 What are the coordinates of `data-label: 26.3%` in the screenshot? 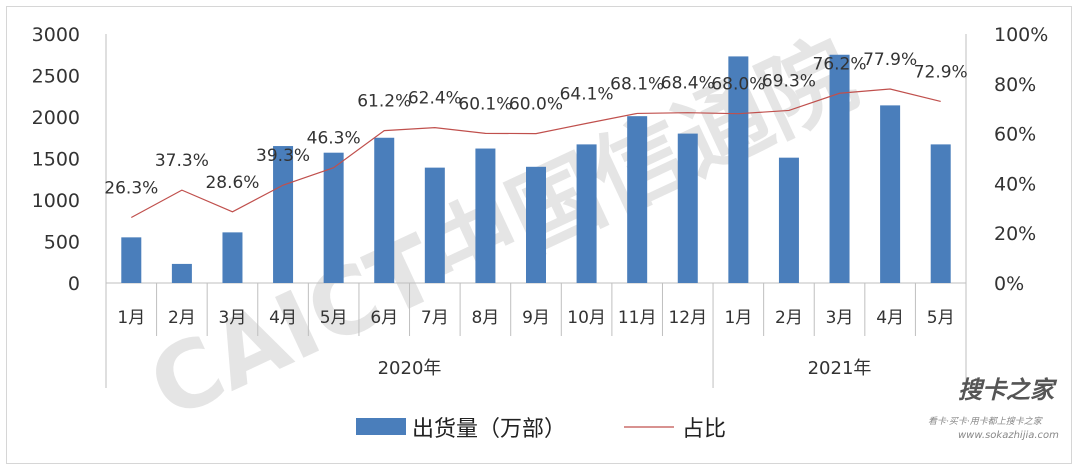 It's located at (131, 189).